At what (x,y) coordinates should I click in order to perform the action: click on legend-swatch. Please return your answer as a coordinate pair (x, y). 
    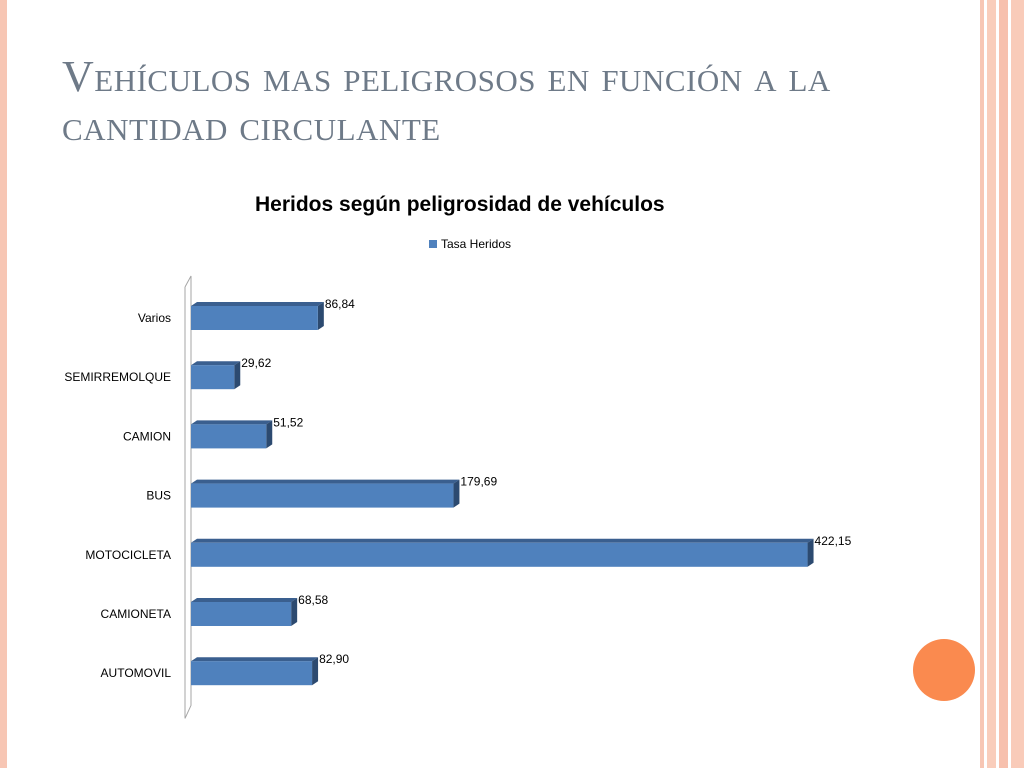
    Looking at the image, I should click on (433, 244).